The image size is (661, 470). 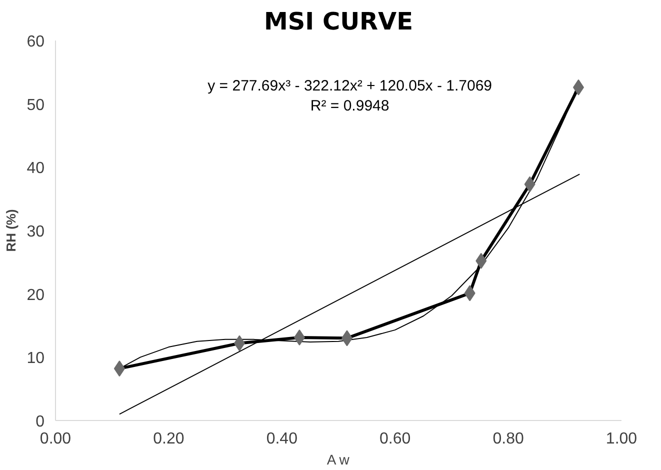 I want to click on chart-title: MSI CURVE, so click(x=339, y=22).